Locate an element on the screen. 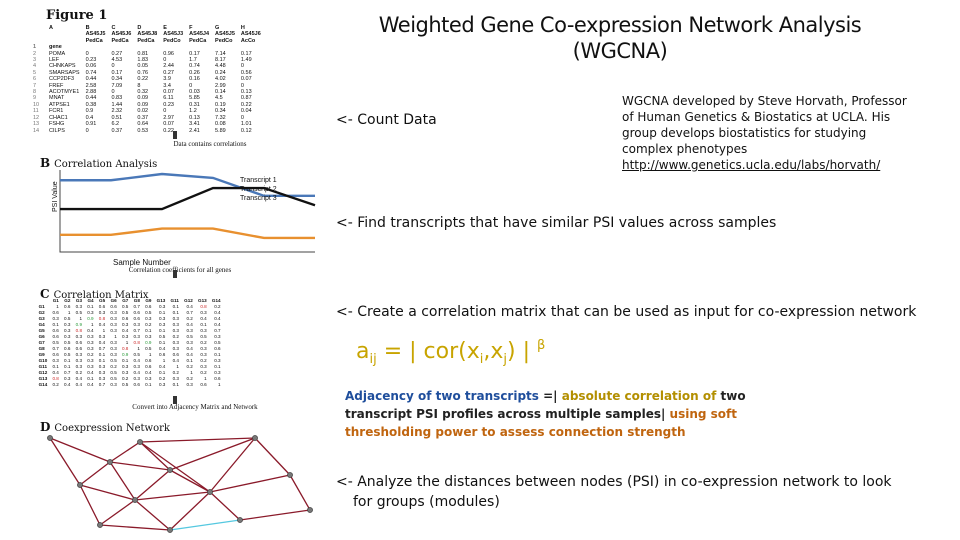 Image resolution: width=960 pixels, height=540 pixels. gene-table-cell: 0.23 is located at coordinates (168, 104).